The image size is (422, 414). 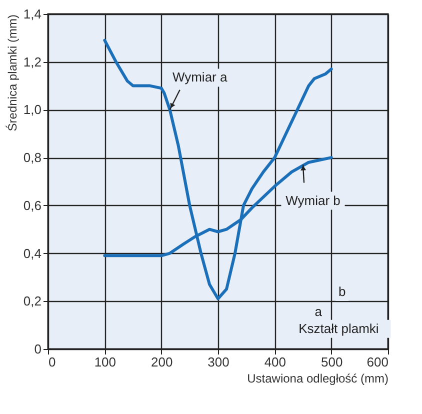 What do you see at coordinates (377, 362) in the screenshot?
I see `x-tick-label: 600` at bounding box center [377, 362].